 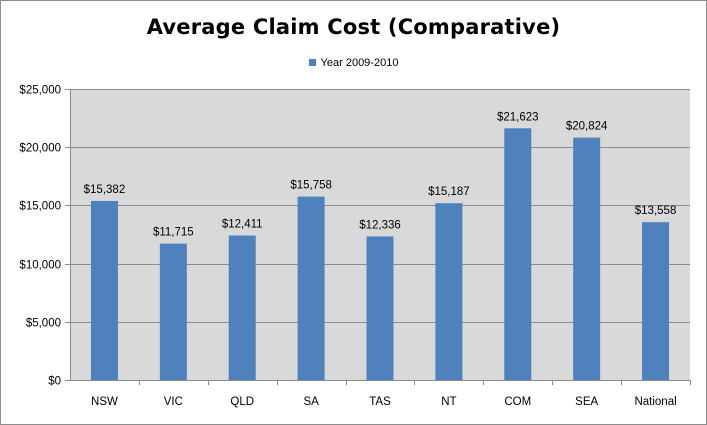 What do you see at coordinates (312, 62) in the screenshot?
I see `legend-swatch` at bounding box center [312, 62].